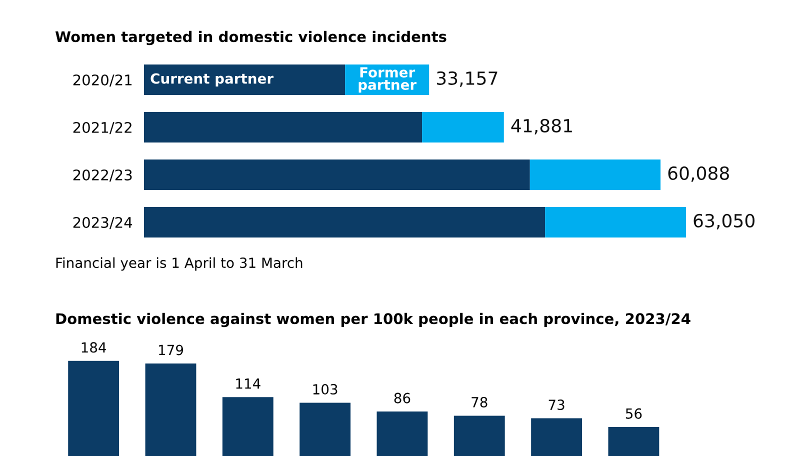  What do you see at coordinates (102, 223) in the screenshot?
I see `y-tick-label: 2023/24` at bounding box center [102, 223].